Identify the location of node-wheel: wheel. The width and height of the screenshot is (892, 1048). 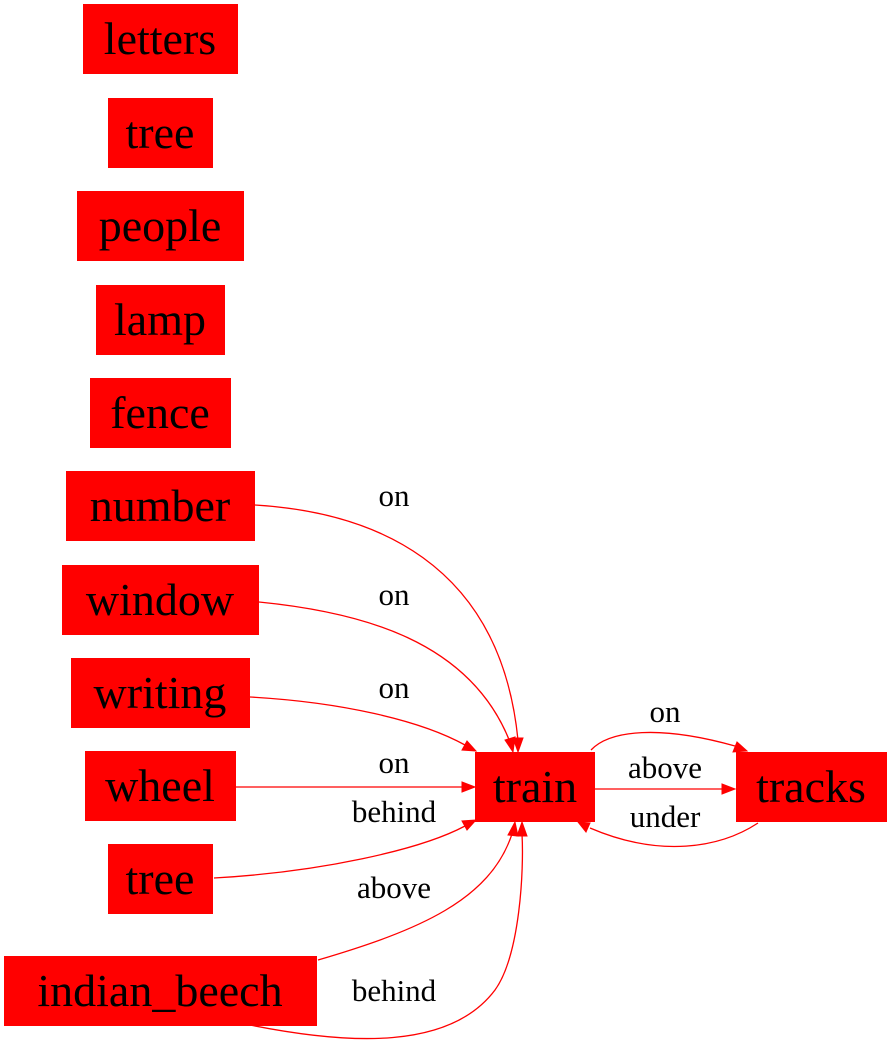
(160, 786).